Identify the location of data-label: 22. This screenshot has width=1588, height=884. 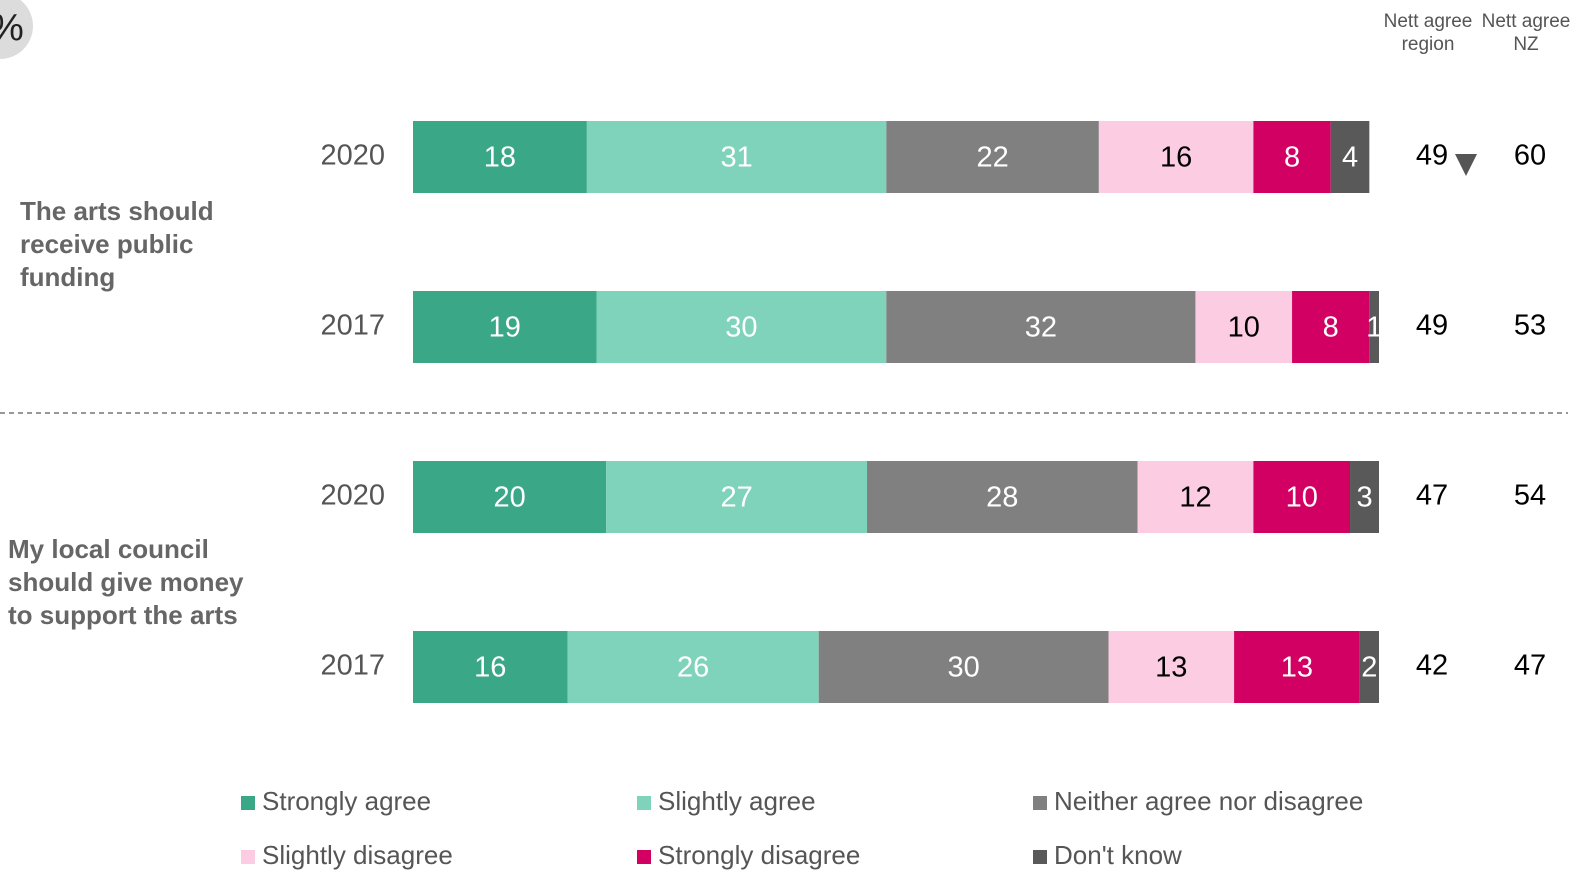
(992, 158).